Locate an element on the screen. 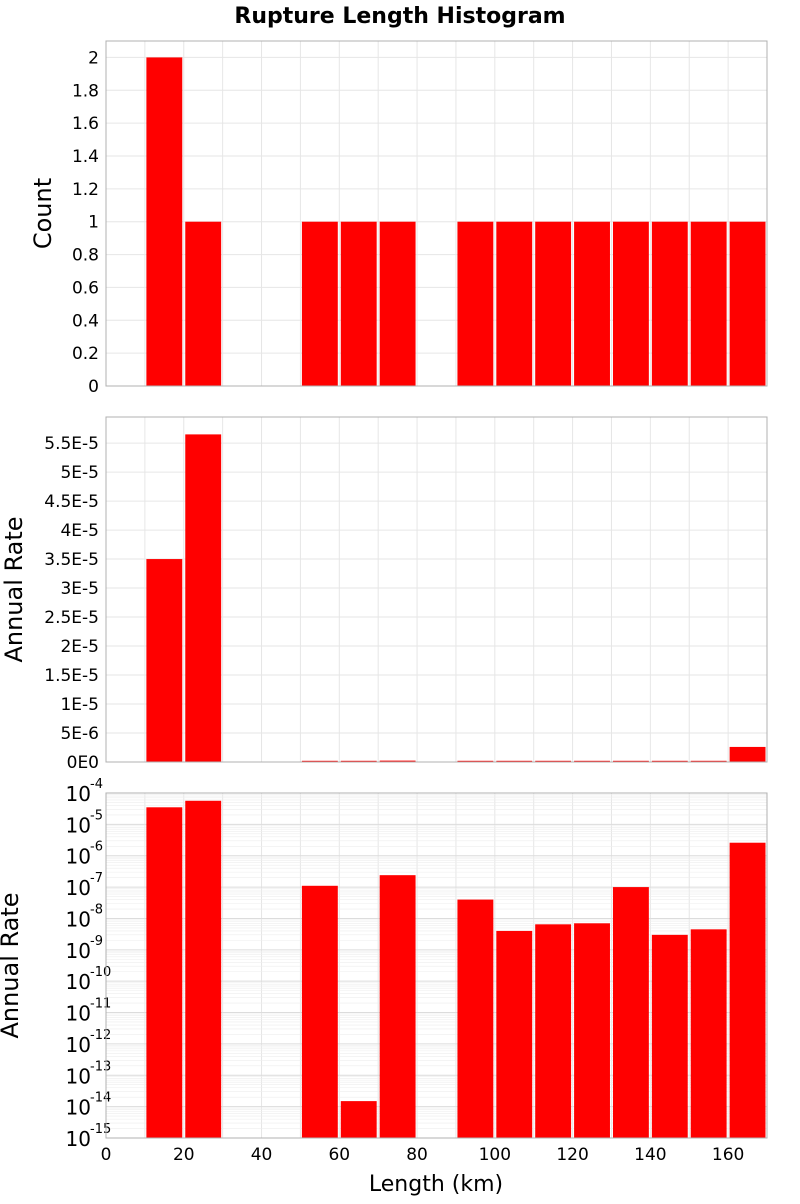 The height and width of the screenshot is (1204, 800). x-tick-label: 60 is located at coordinates (339, 1155).